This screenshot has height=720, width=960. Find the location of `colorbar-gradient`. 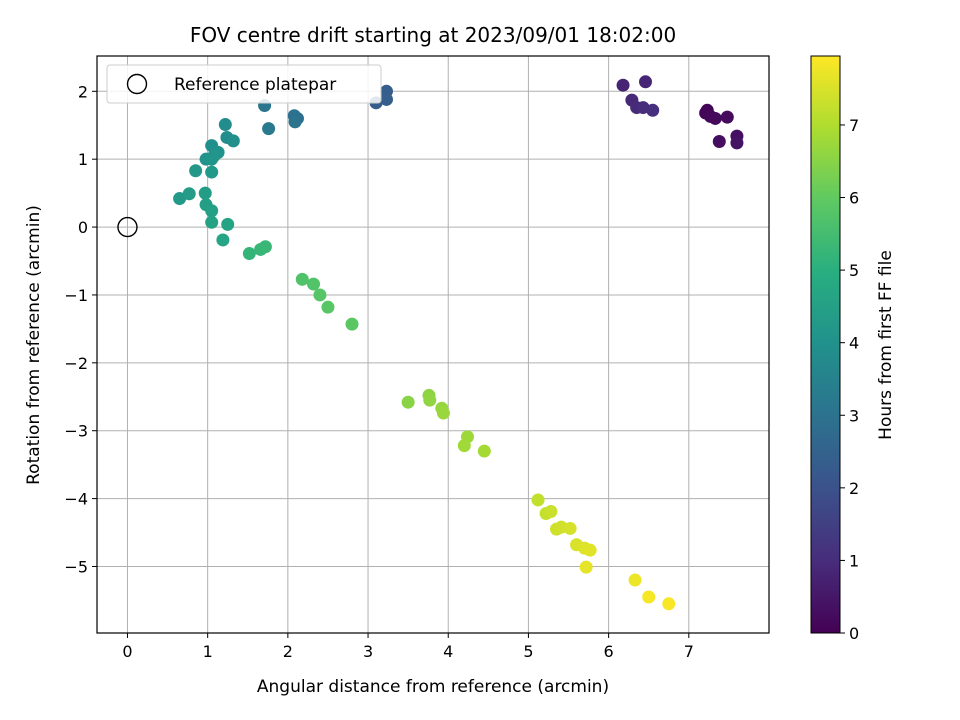

colorbar-gradient is located at coordinates (825, 344).